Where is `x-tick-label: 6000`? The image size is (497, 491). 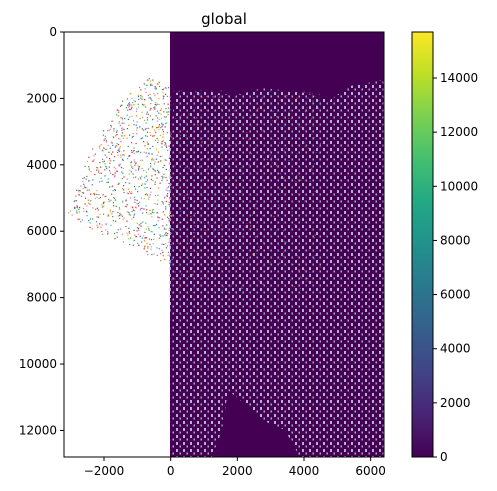
x-tick-label: 6000 is located at coordinates (370, 471).